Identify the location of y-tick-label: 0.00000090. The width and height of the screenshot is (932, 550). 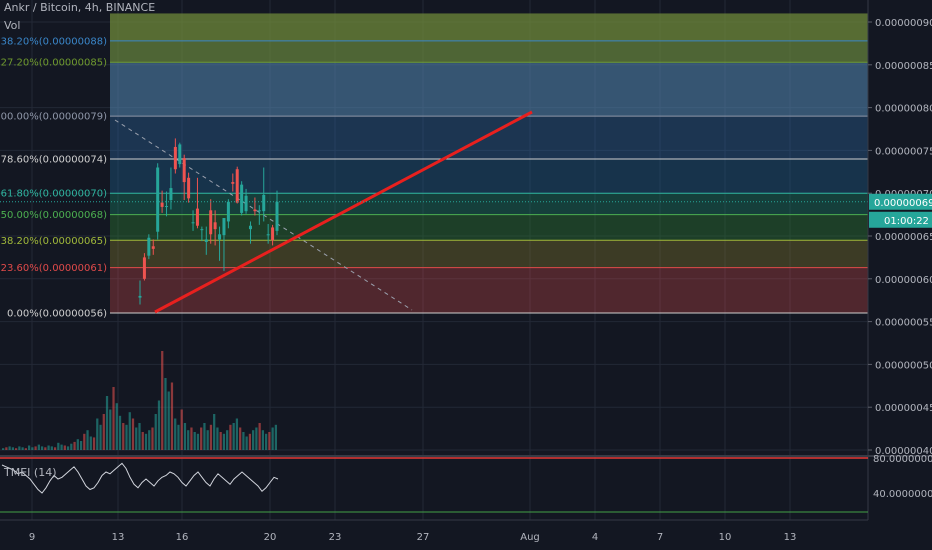
(903, 23).